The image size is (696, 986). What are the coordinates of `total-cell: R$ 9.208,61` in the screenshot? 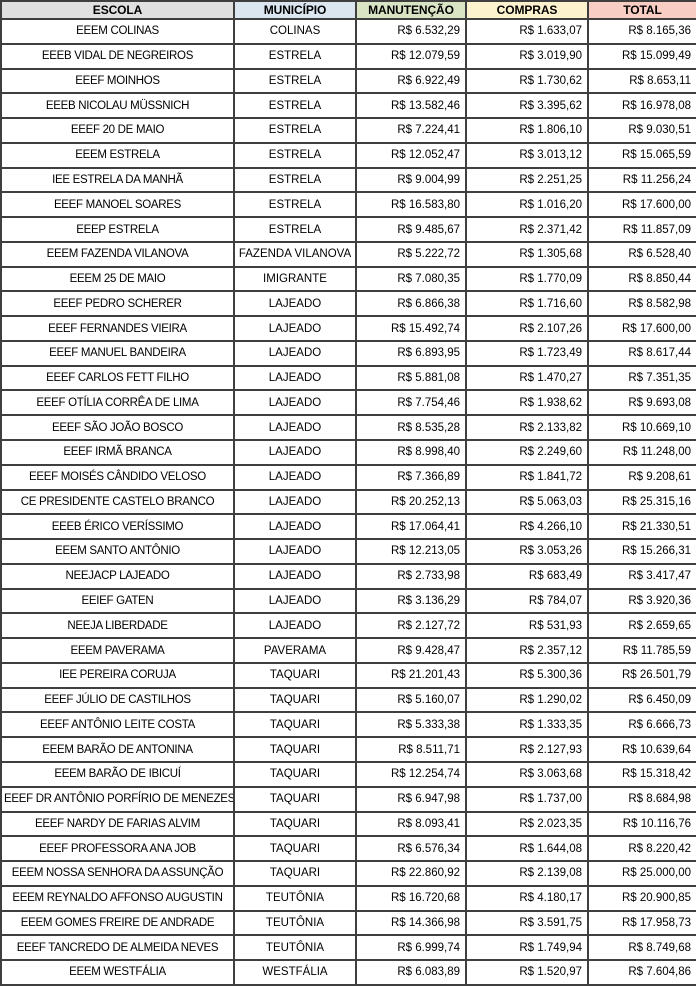 It's located at (641, 477).